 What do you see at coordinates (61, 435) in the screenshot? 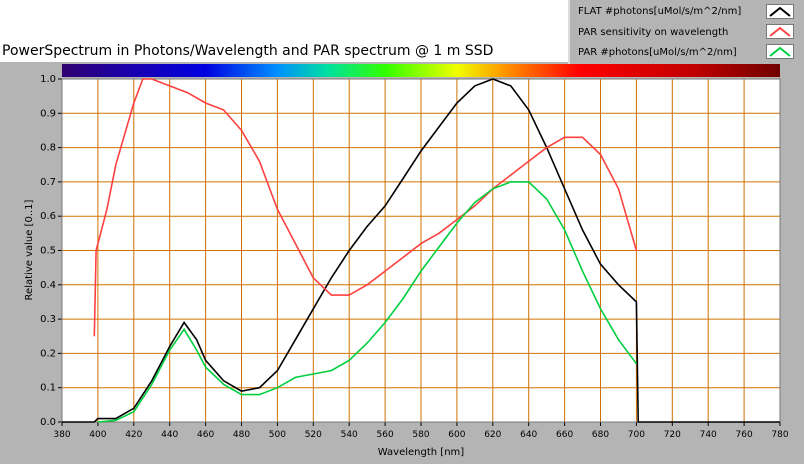
I see `x-tick-label: 380` at bounding box center [61, 435].